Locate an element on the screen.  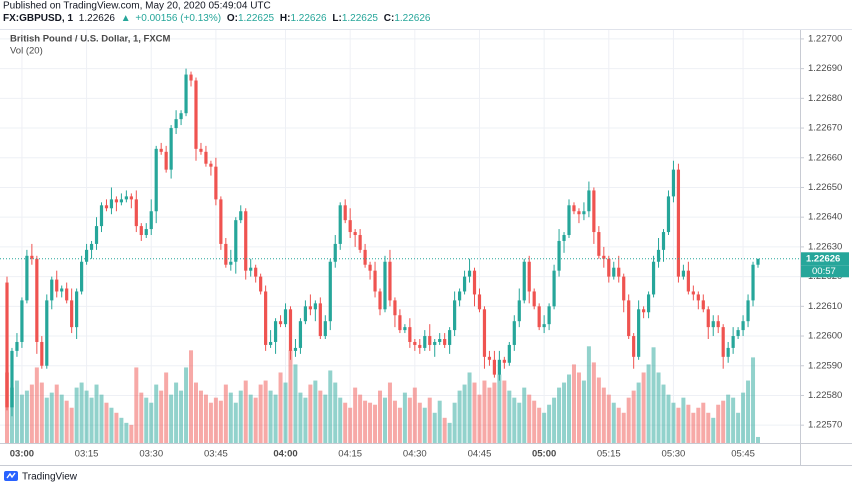
y-tick-label: 1.22640 is located at coordinates (825, 217).